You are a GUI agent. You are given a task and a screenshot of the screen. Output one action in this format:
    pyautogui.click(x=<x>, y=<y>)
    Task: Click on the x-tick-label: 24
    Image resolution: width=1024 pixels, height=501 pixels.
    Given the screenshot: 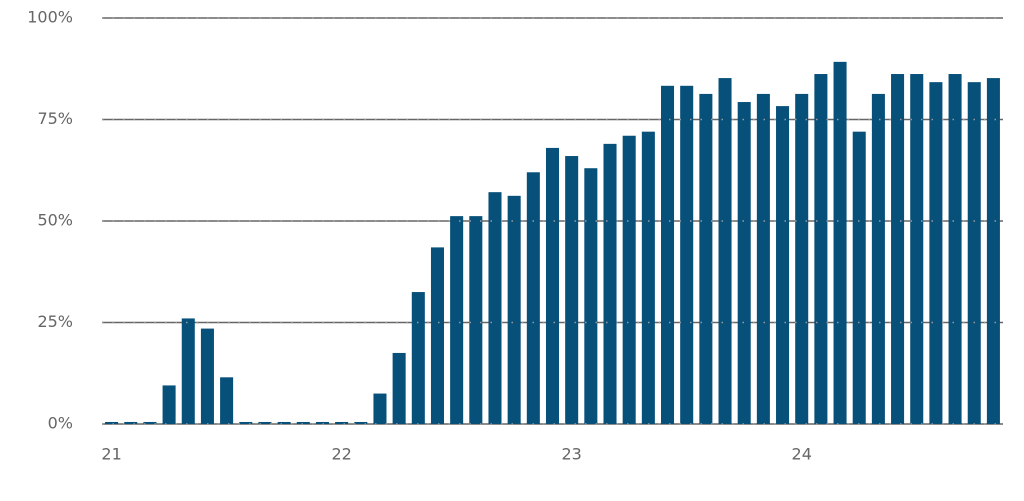 What is the action you would take?
    pyautogui.click(x=802, y=454)
    